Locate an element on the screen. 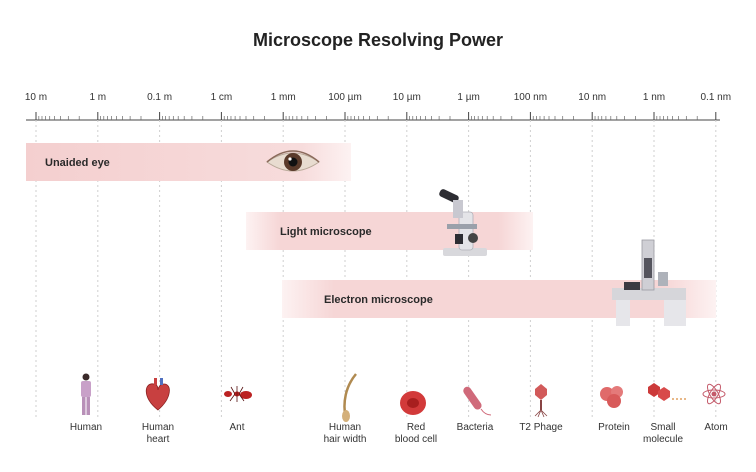 Image resolution: width=756 pixels, height=472 pixels. scale-label: 0.1 nm is located at coordinates (716, 97).